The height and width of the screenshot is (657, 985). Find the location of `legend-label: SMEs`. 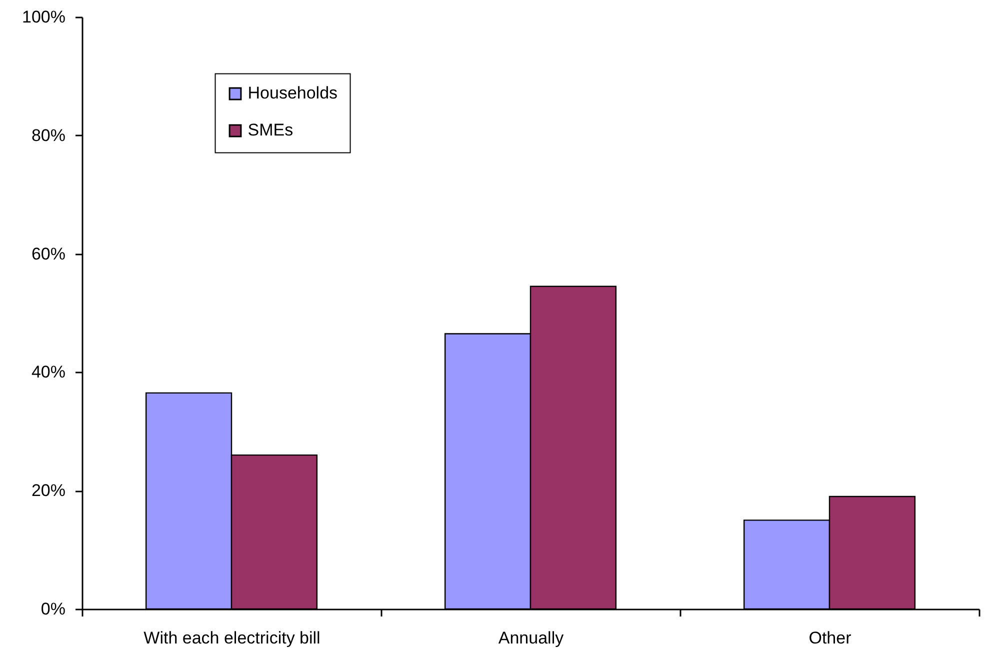

legend-label: SMEs is located at coordinates (271, 130).